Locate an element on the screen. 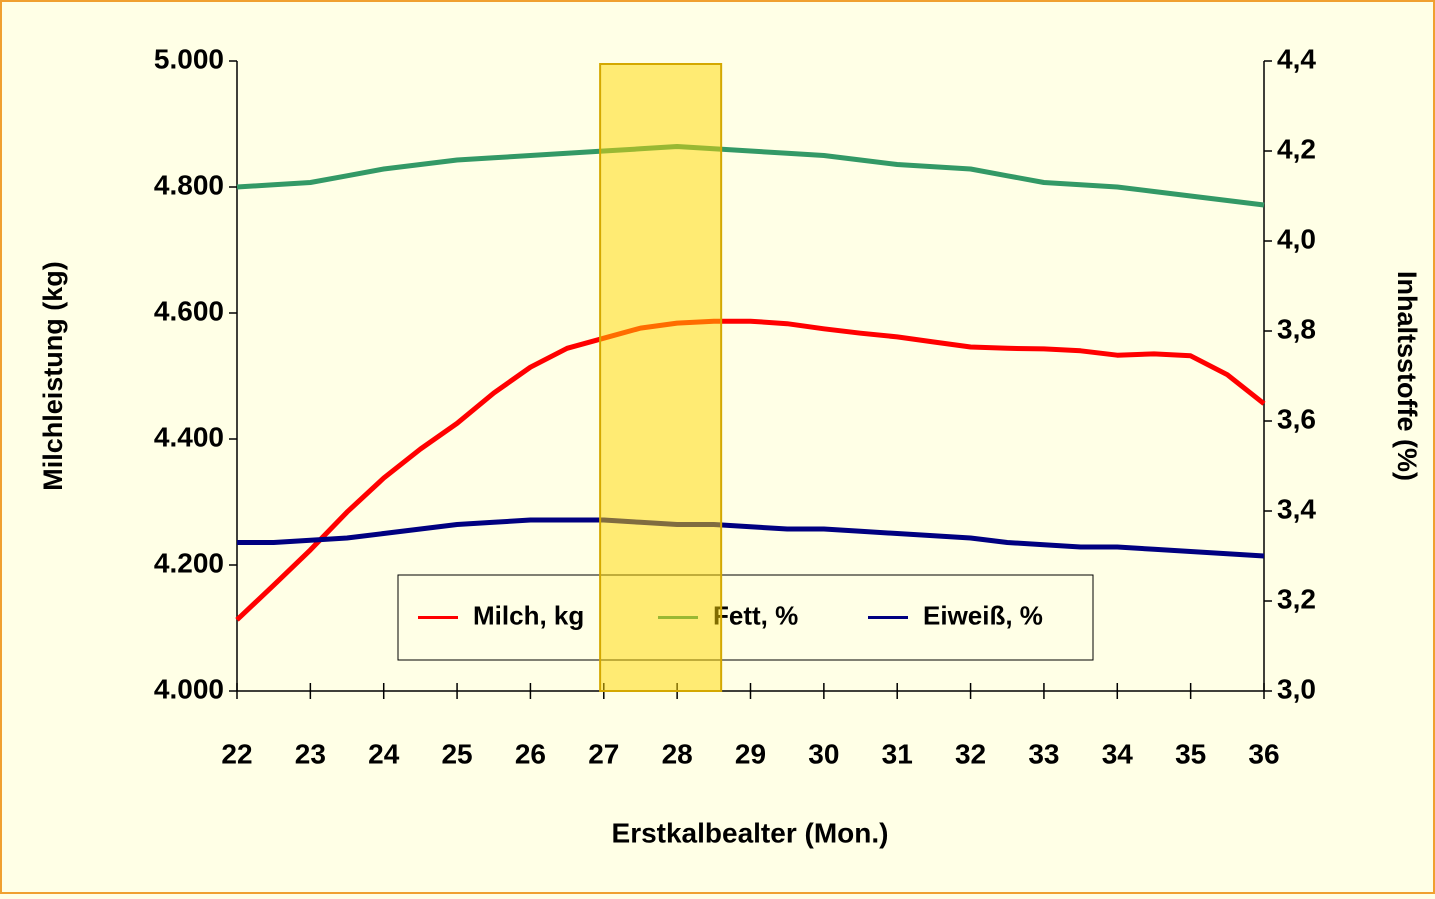  x-tick-label: 27 is located at coordinates (603, 753).